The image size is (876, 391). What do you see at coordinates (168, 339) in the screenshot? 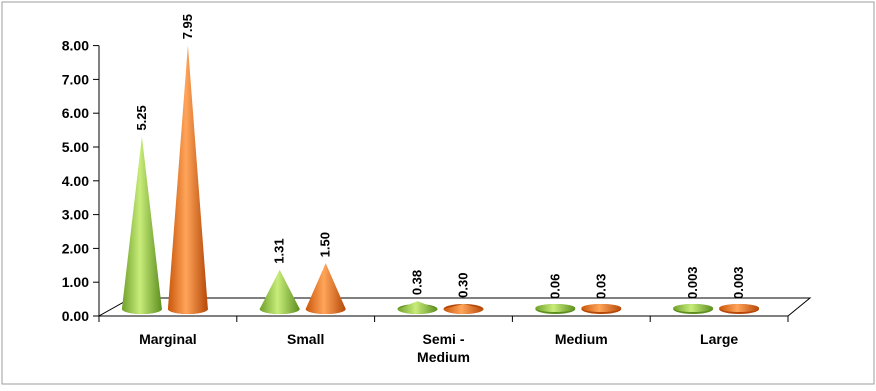
I see `x-category-label: Marginal` at bounding box center [168, 339].